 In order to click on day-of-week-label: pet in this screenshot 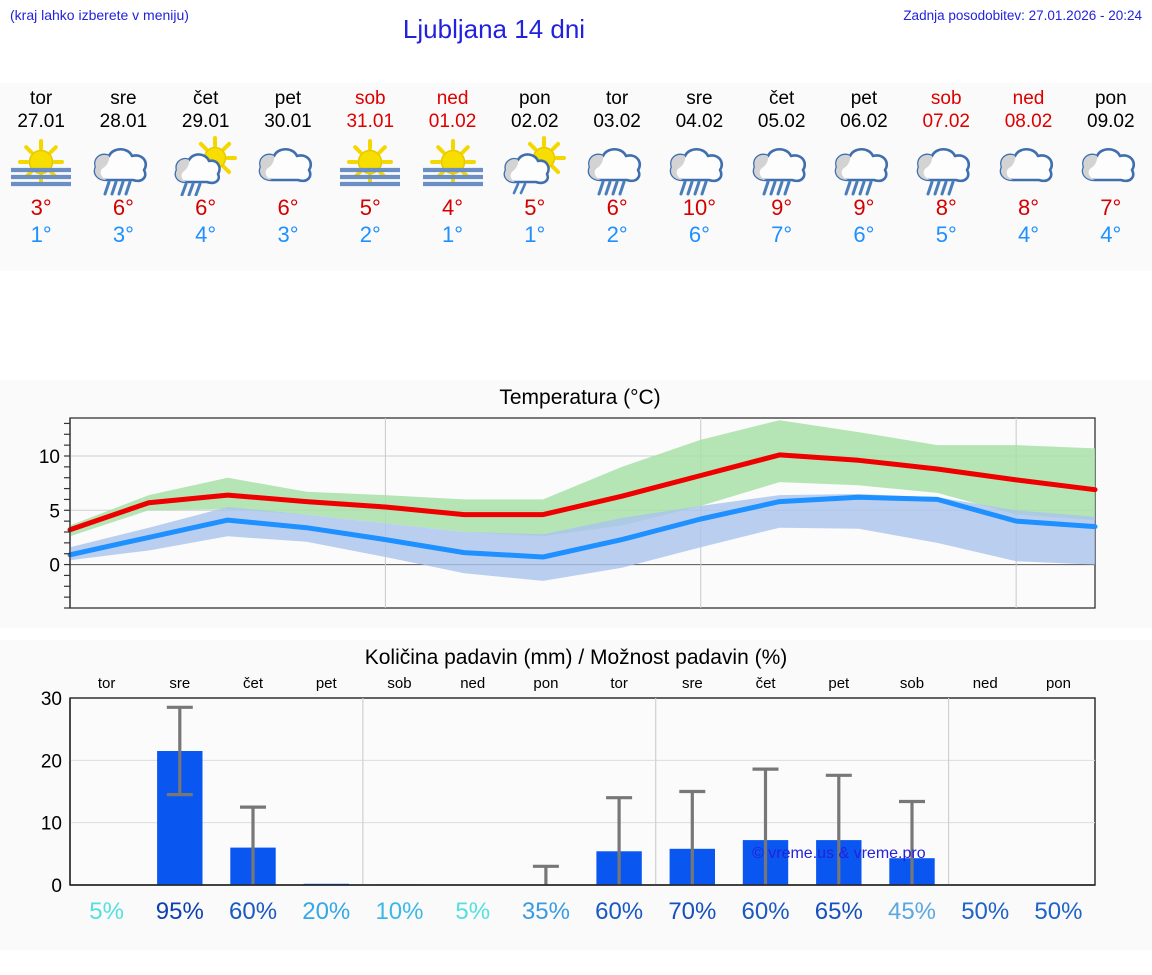, I will do `click(864, 98)`.